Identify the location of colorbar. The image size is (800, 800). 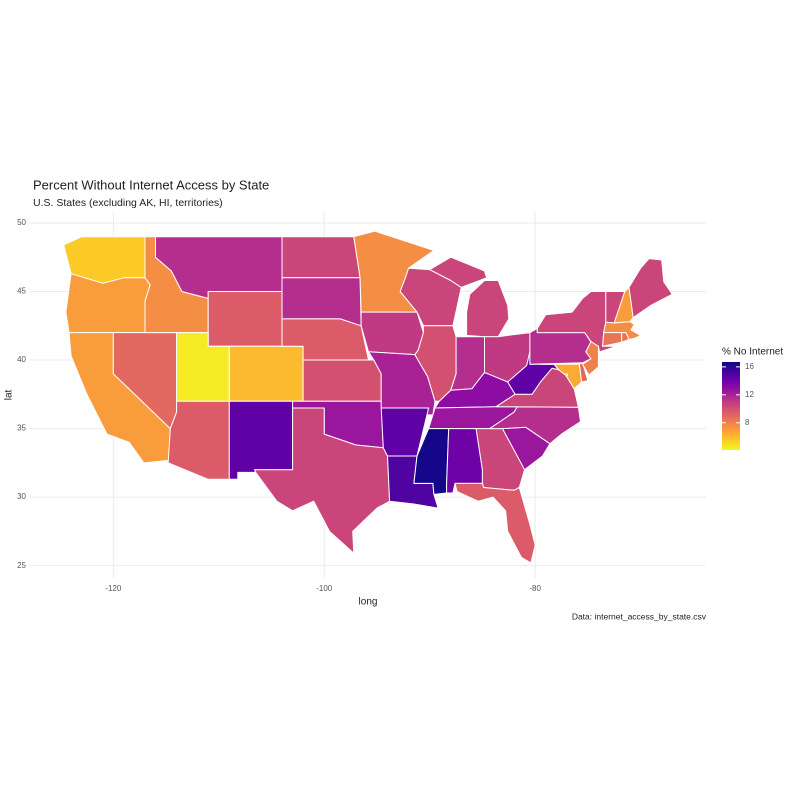
(731, 406).